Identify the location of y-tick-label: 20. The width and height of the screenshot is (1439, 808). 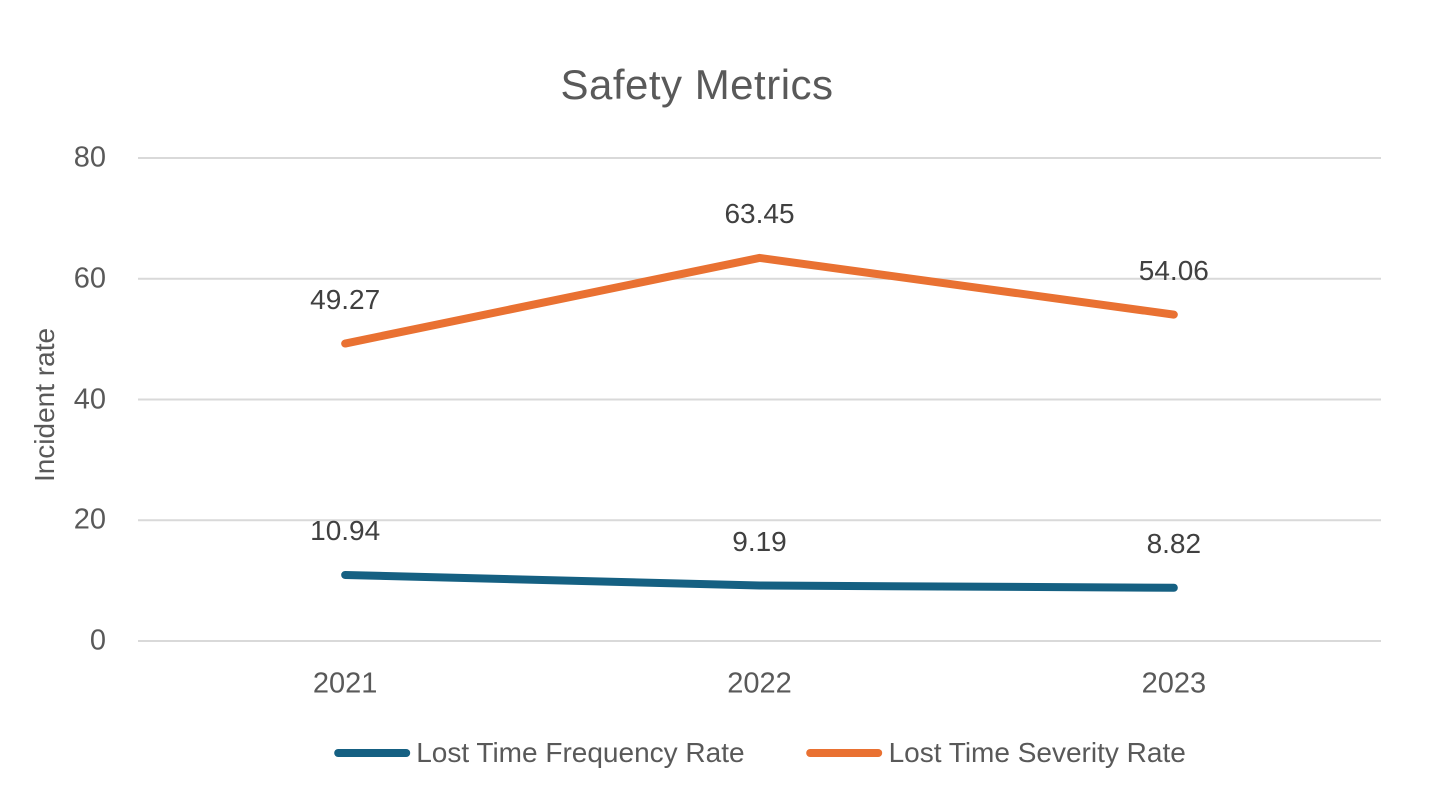
(89, 519).